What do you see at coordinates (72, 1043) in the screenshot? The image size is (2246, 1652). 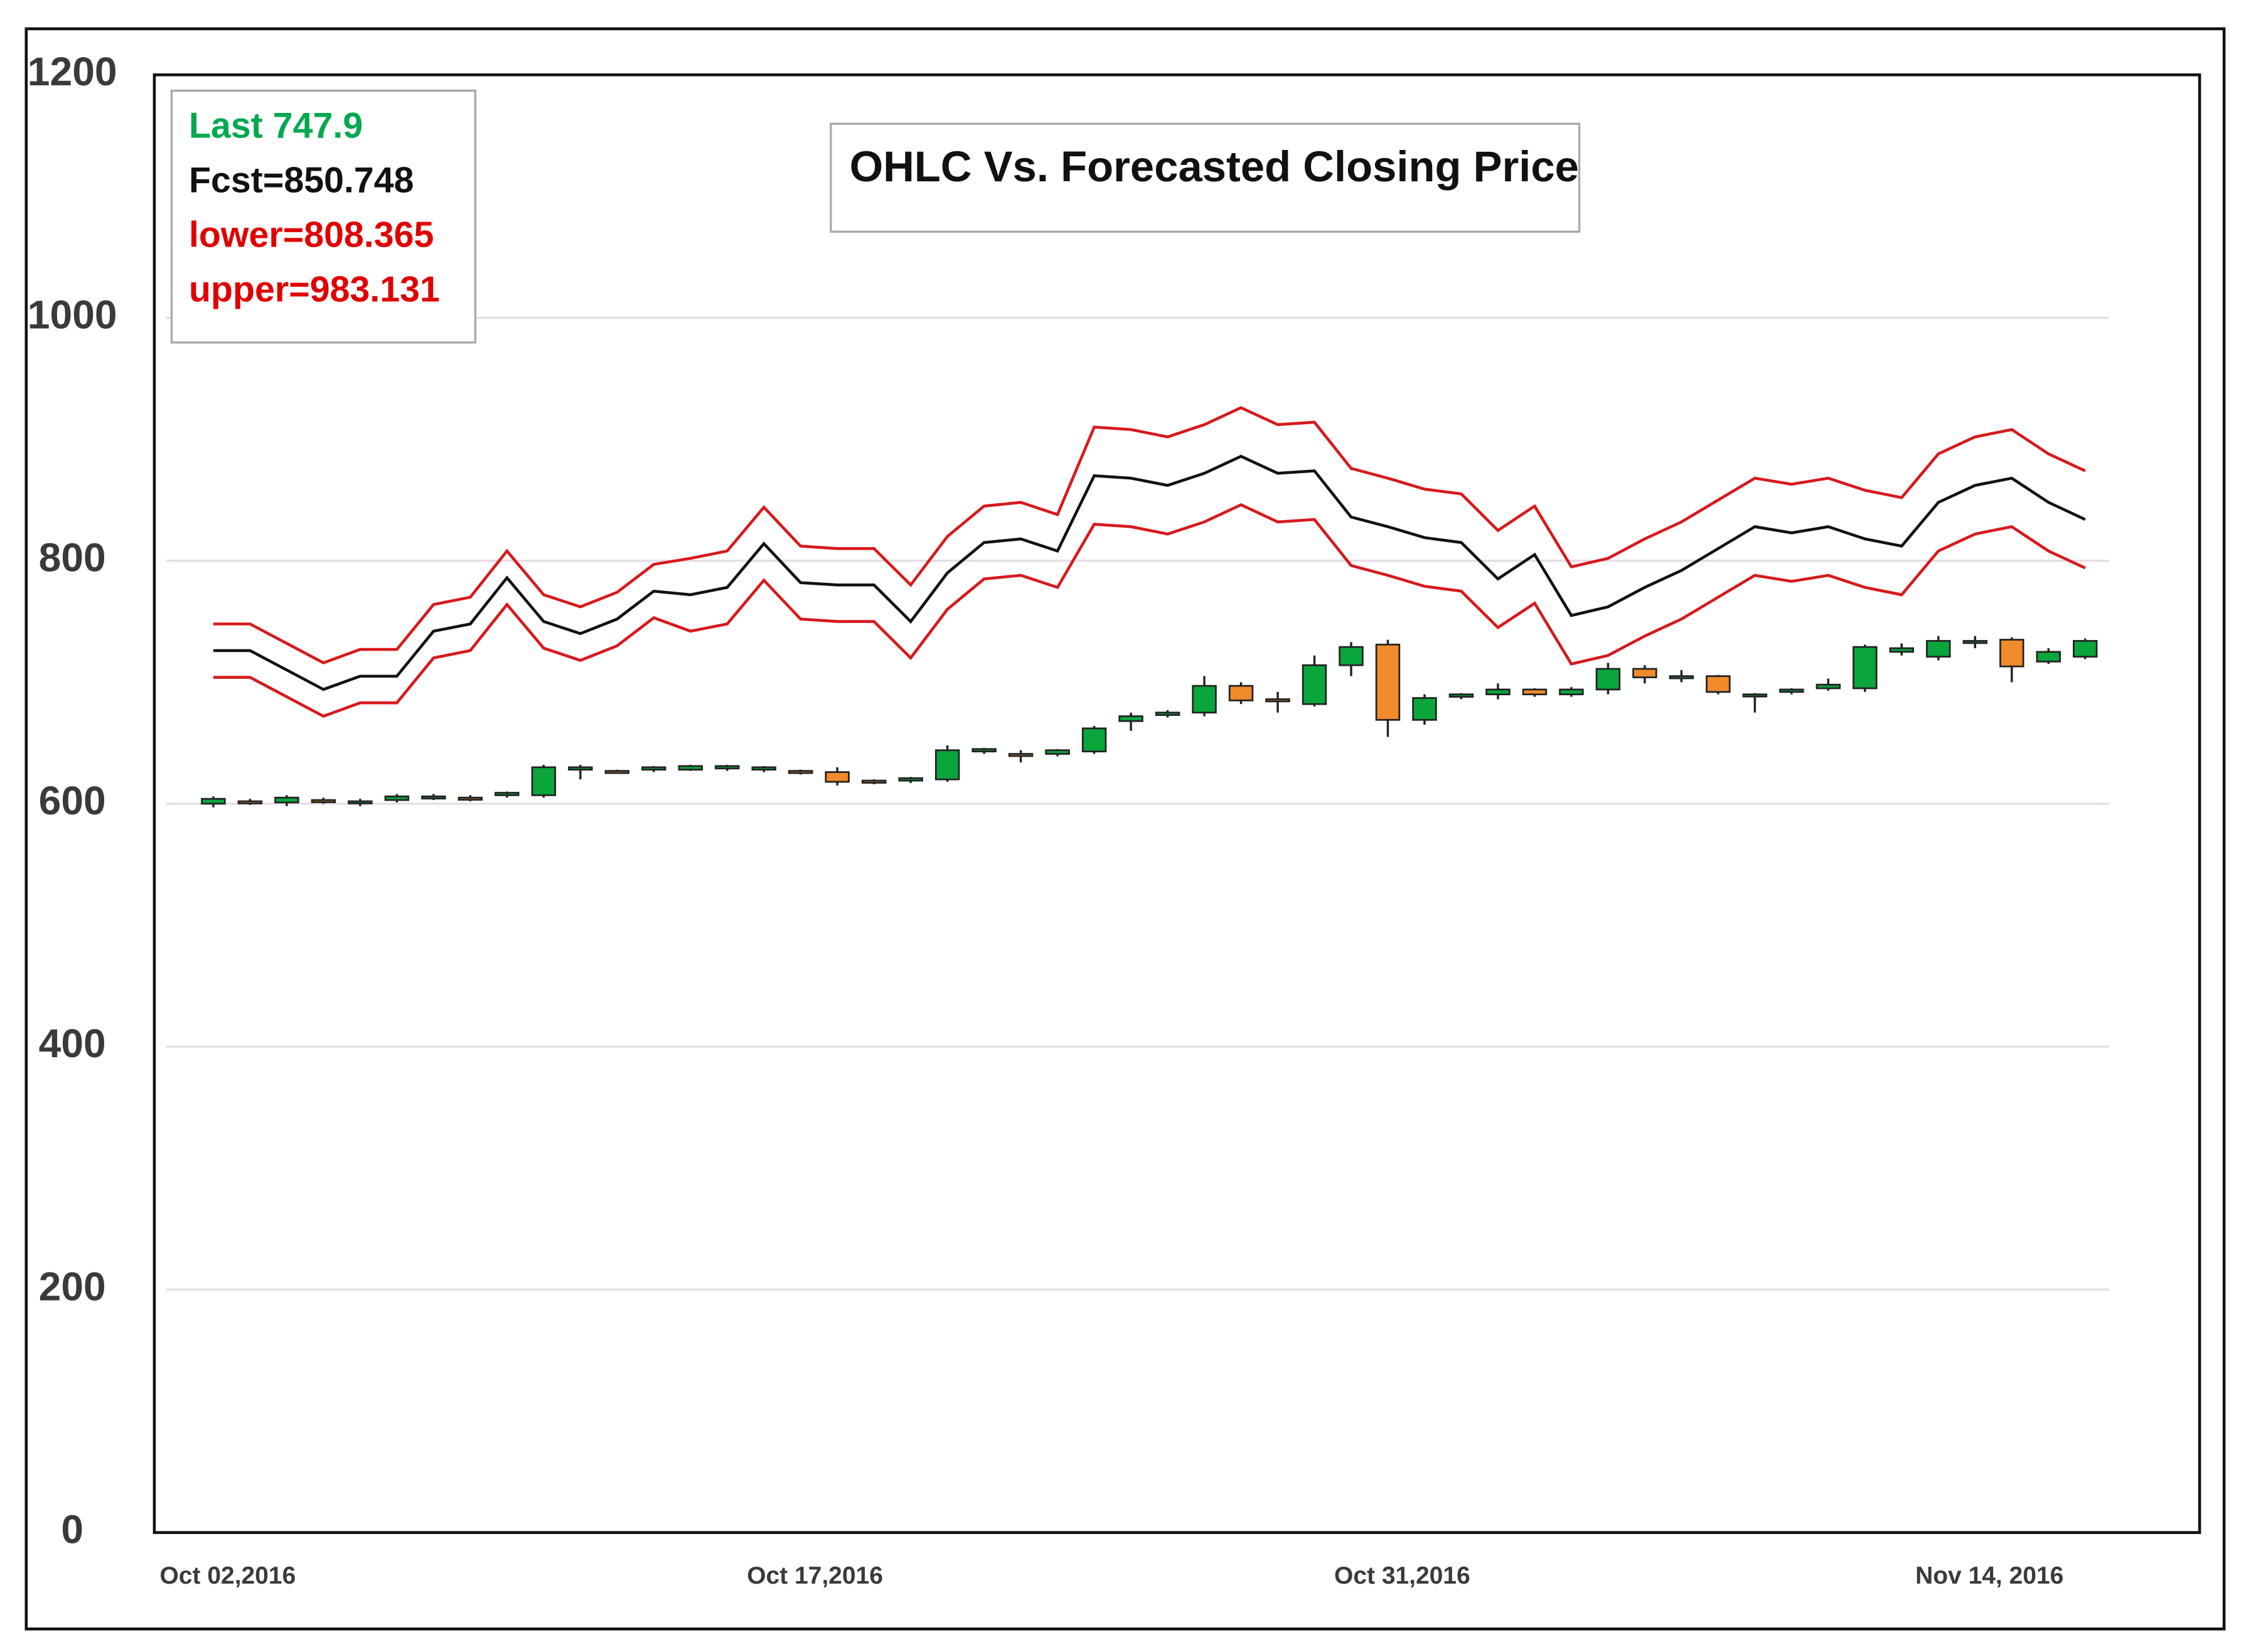 I see `y-tick-label: 400` at bounding box center [72, 1043].